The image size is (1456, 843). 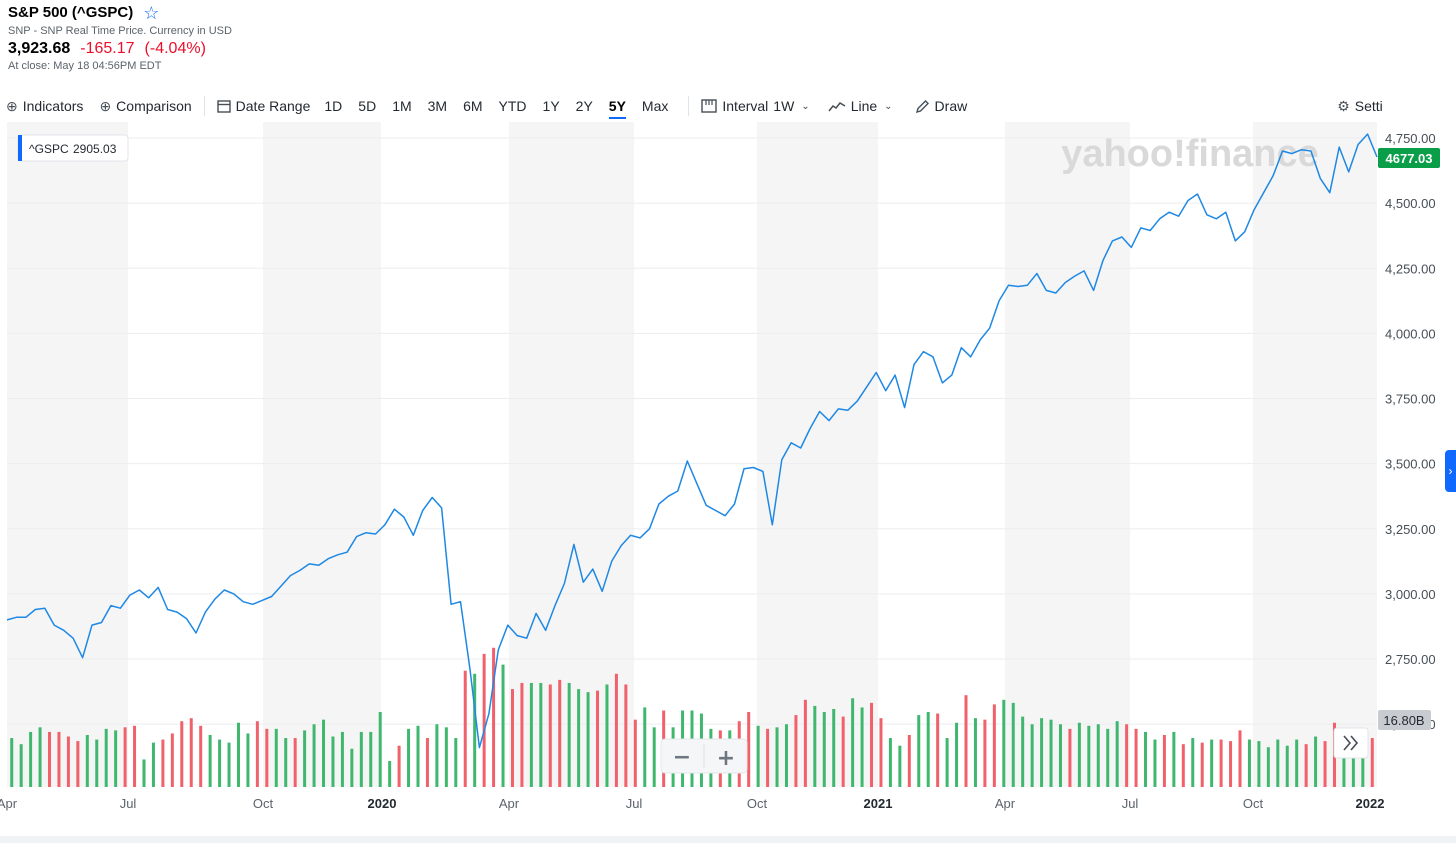 What do you see at coordinates (1410, 268) in the screenshot?
I see `y-tick-label: 4,250.00` at bounding box center [1410, 268].